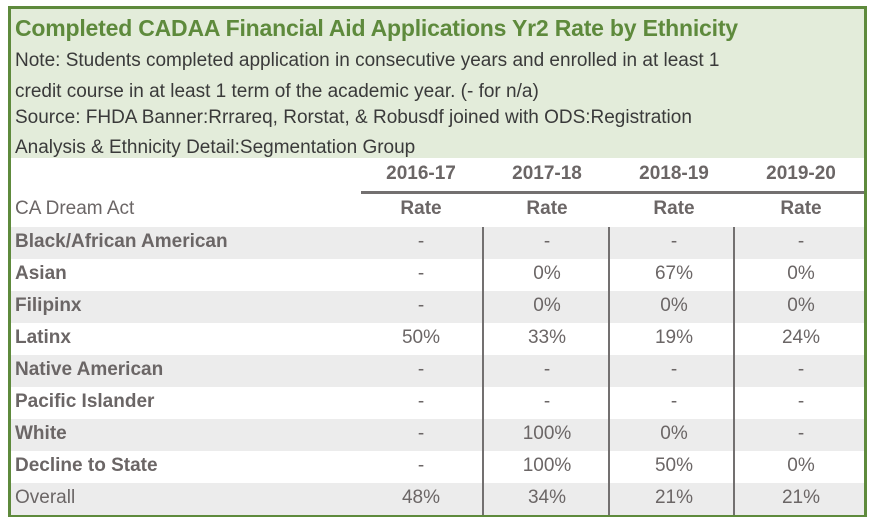 Image resolution: width=876 pixels, height=522 pixels. Describe the element at coordinates (421, 497) in the screenshot. I see `rate-cell: 48%` at that location.